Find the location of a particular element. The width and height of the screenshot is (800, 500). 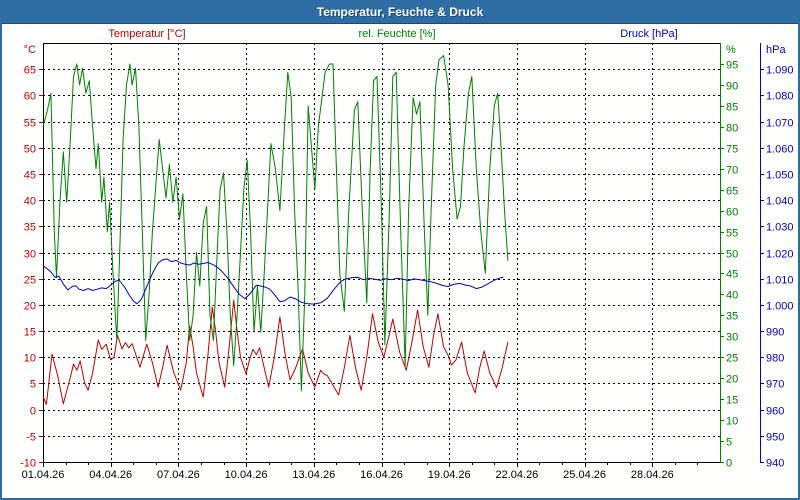

pressure-tick-label: 1.050 is located at coordinates (780, 176).